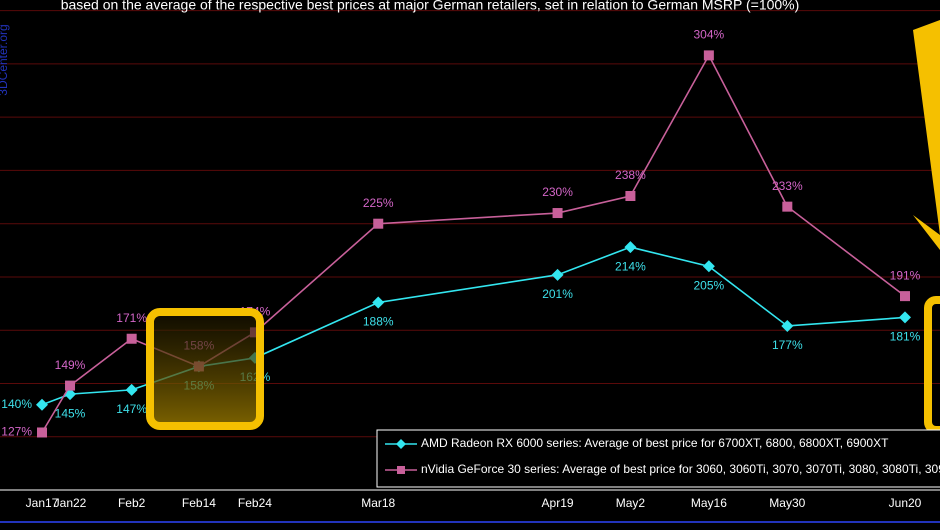 This screenshot has height=530, width=940. Describe the element at coordinates (905, 337) in the screenshot. I see `data-label: 181%` at that location.